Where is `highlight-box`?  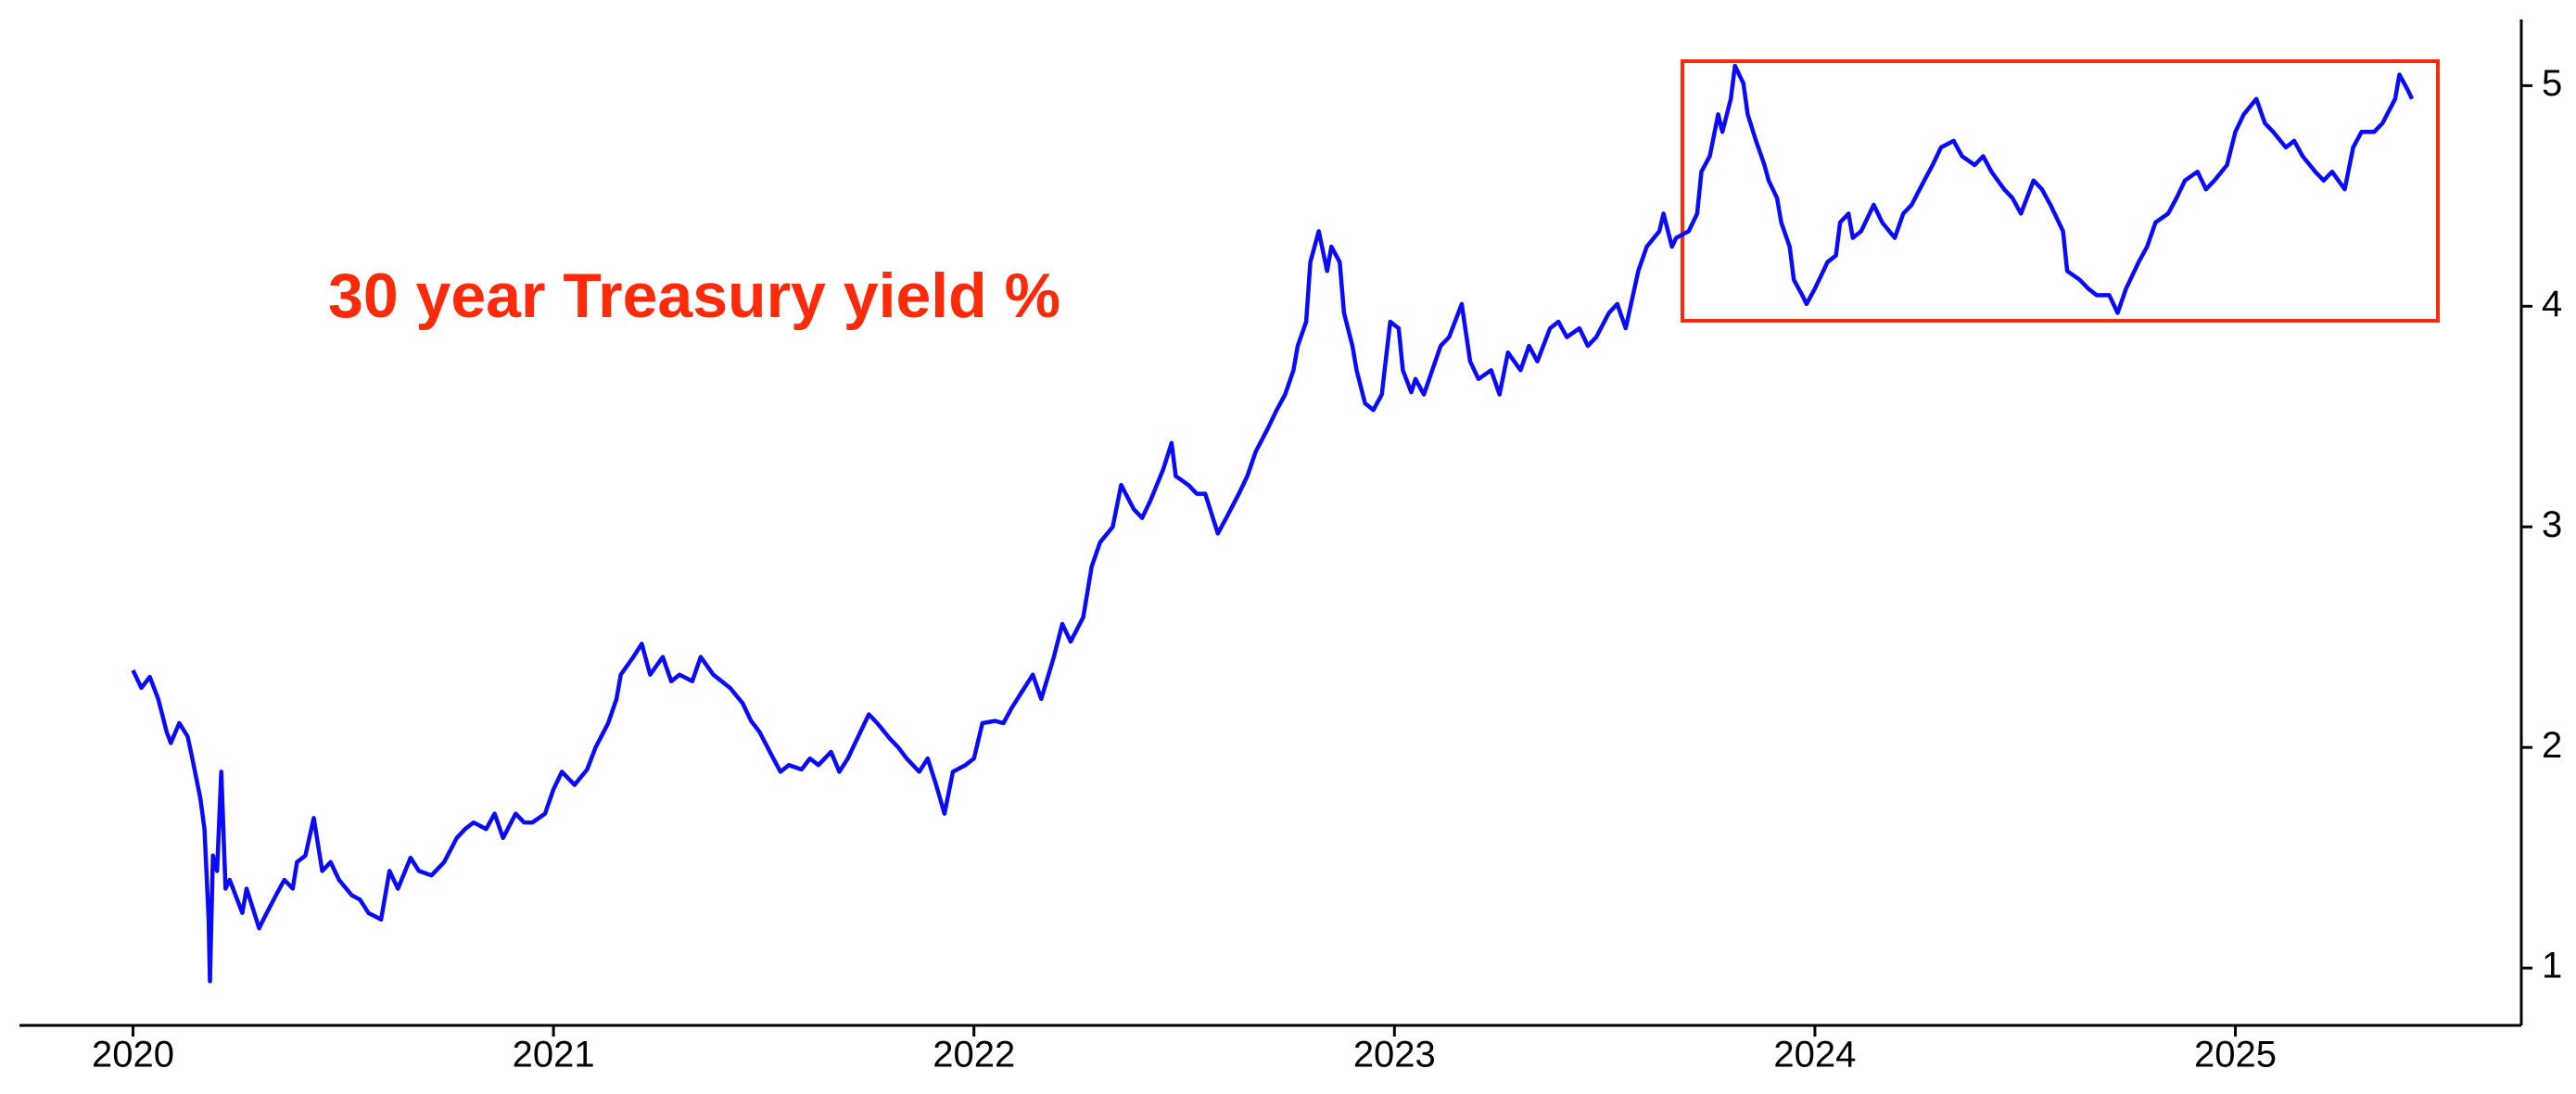 highlight-box is located at coordinates (2060, 191).